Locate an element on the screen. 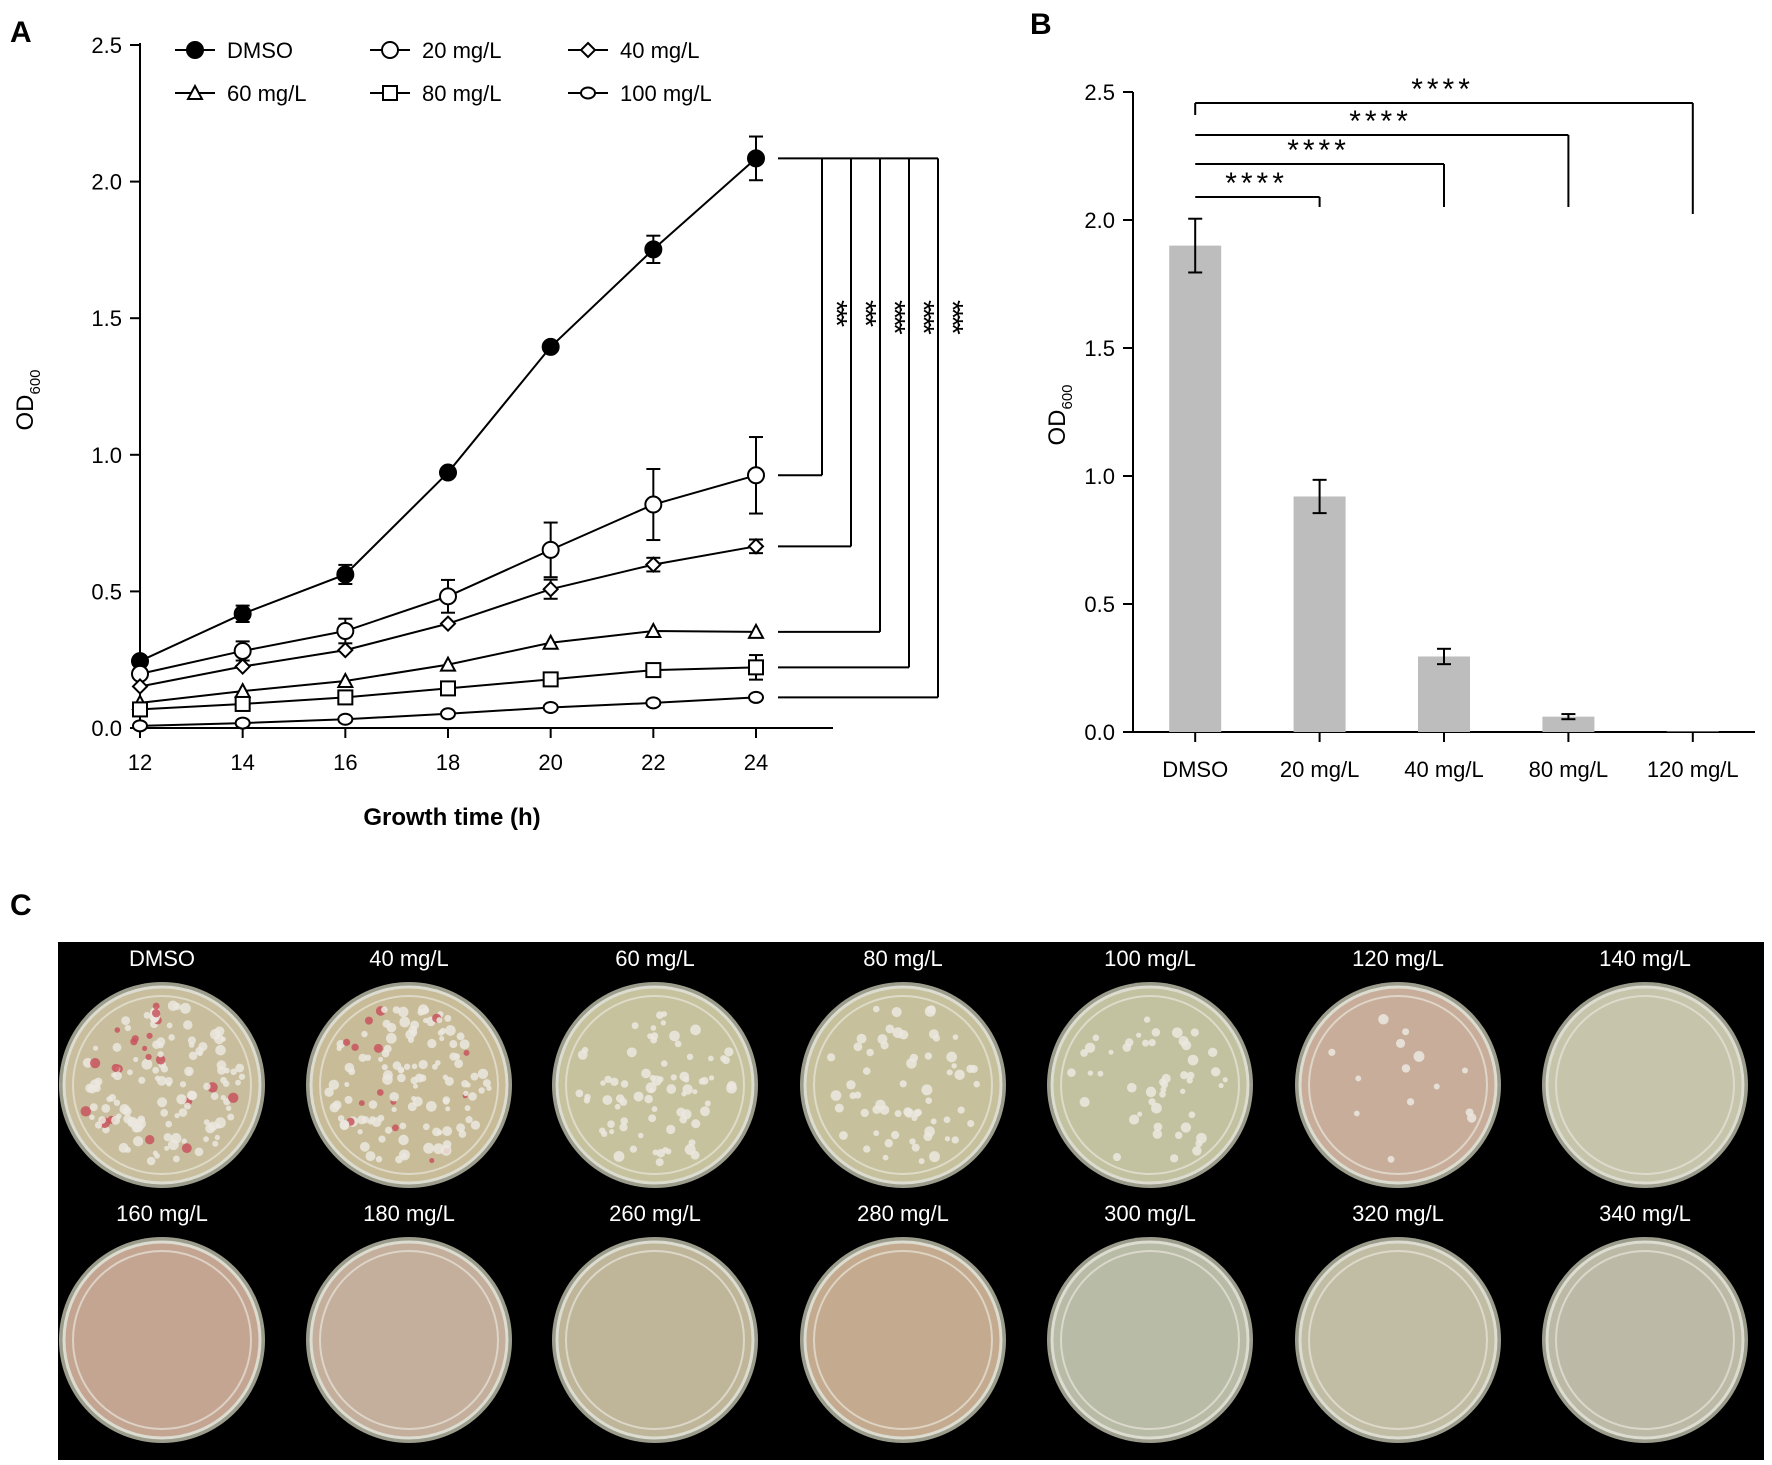 The image size is (1772, 1465). line-chart-y-axis-label-main: OD is located at coordinates (25, 413).